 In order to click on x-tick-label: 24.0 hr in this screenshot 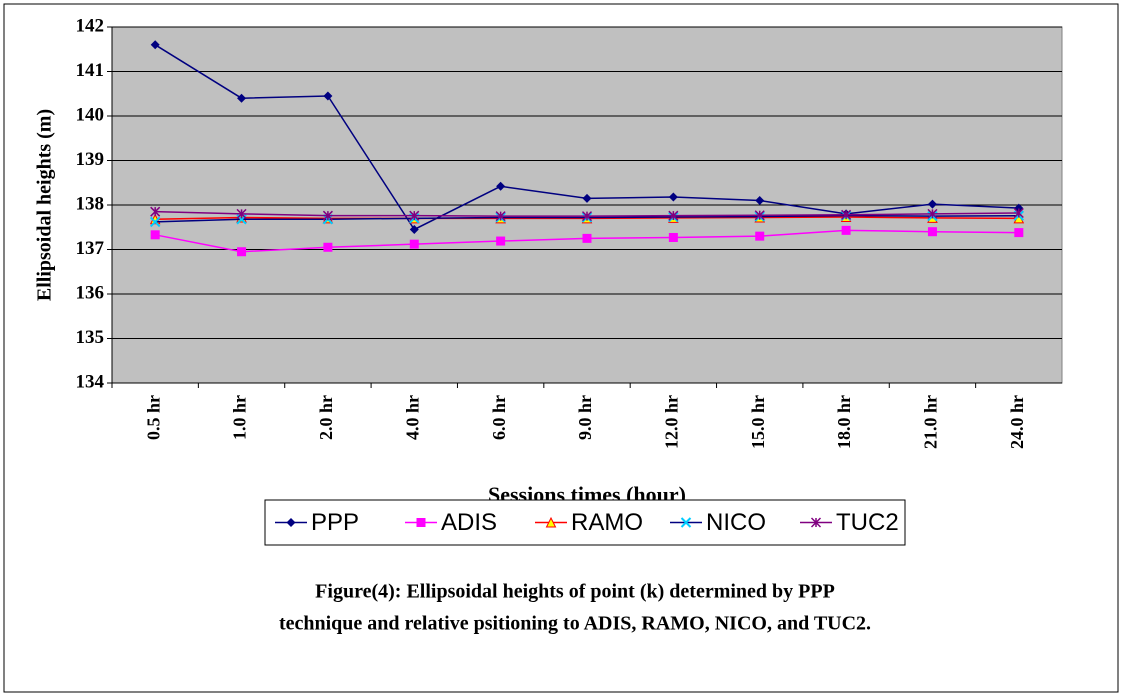, I will do `click(1017, 422)`.